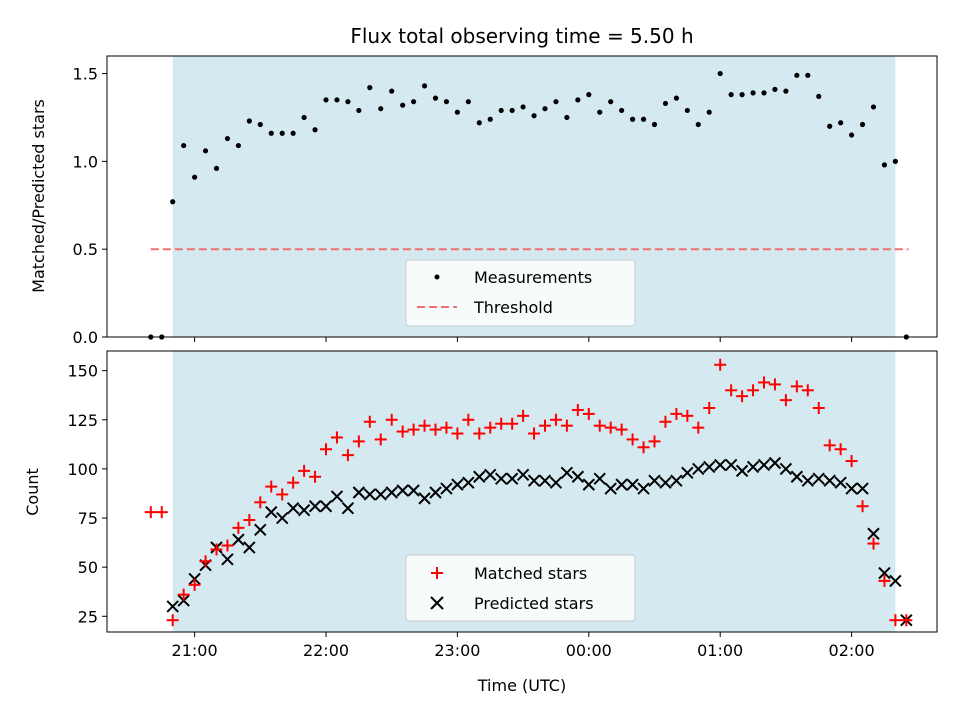  I want to click on top-legend-box, so click(520, 293).